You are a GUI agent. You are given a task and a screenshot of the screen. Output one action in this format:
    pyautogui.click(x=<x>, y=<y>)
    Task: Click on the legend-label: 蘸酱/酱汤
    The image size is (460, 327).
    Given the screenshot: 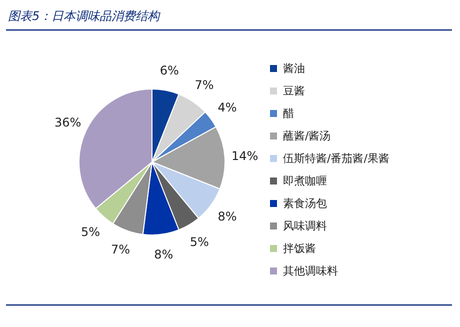 What is the action you would take?
    pyautogui.click(x=307, y=136)
    